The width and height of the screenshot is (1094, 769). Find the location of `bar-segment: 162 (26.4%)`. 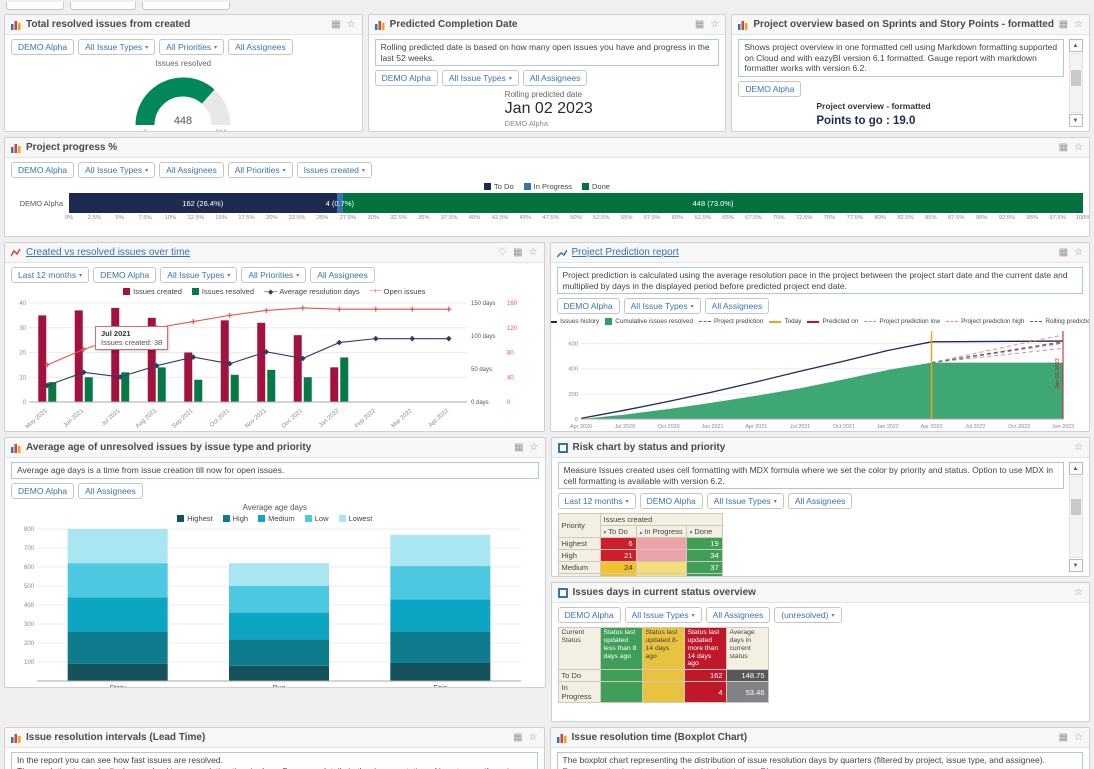

bar-segment: 162 (26.4%) is located at coordinates (203, 203).